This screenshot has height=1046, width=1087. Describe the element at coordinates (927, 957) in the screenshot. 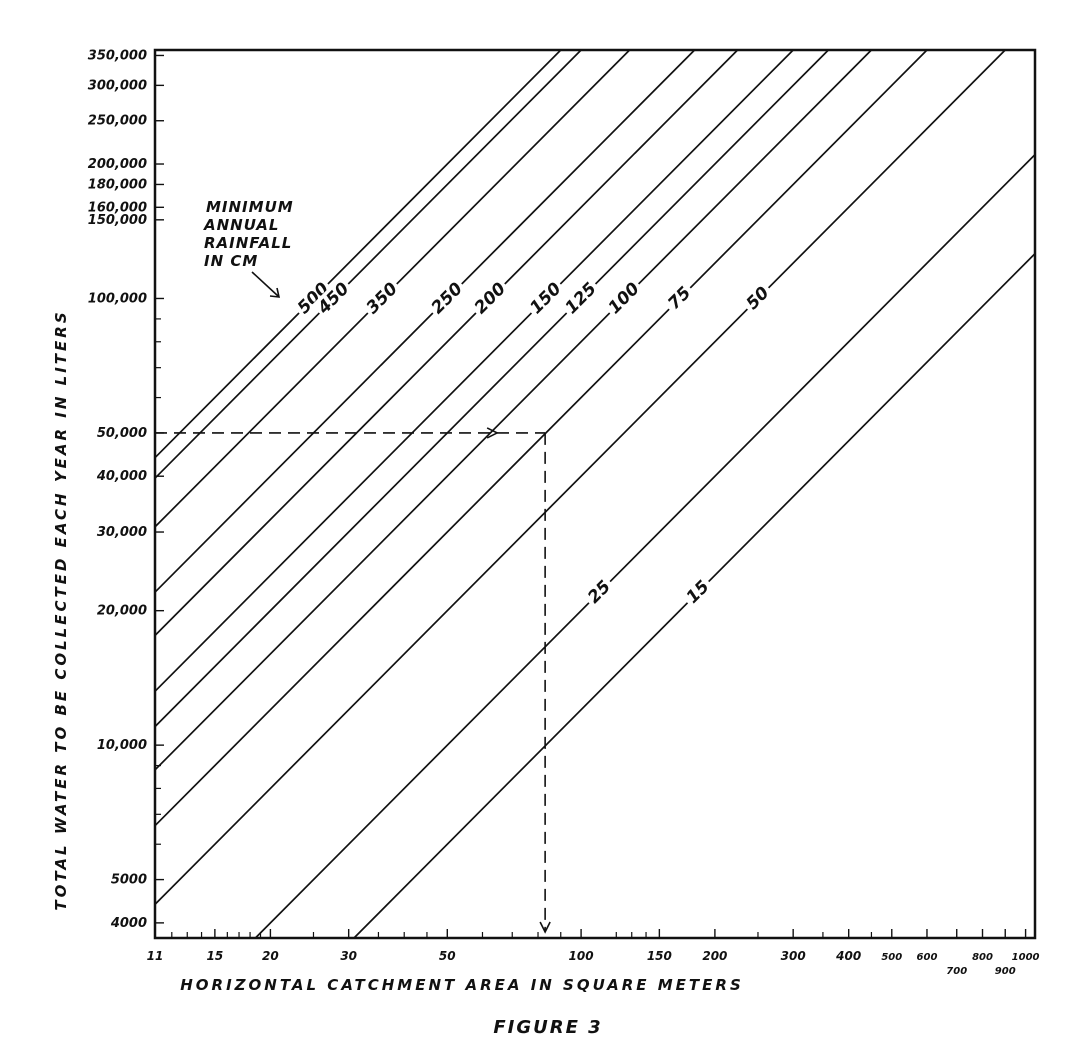

I see `x-tick-label: 600` at that location.